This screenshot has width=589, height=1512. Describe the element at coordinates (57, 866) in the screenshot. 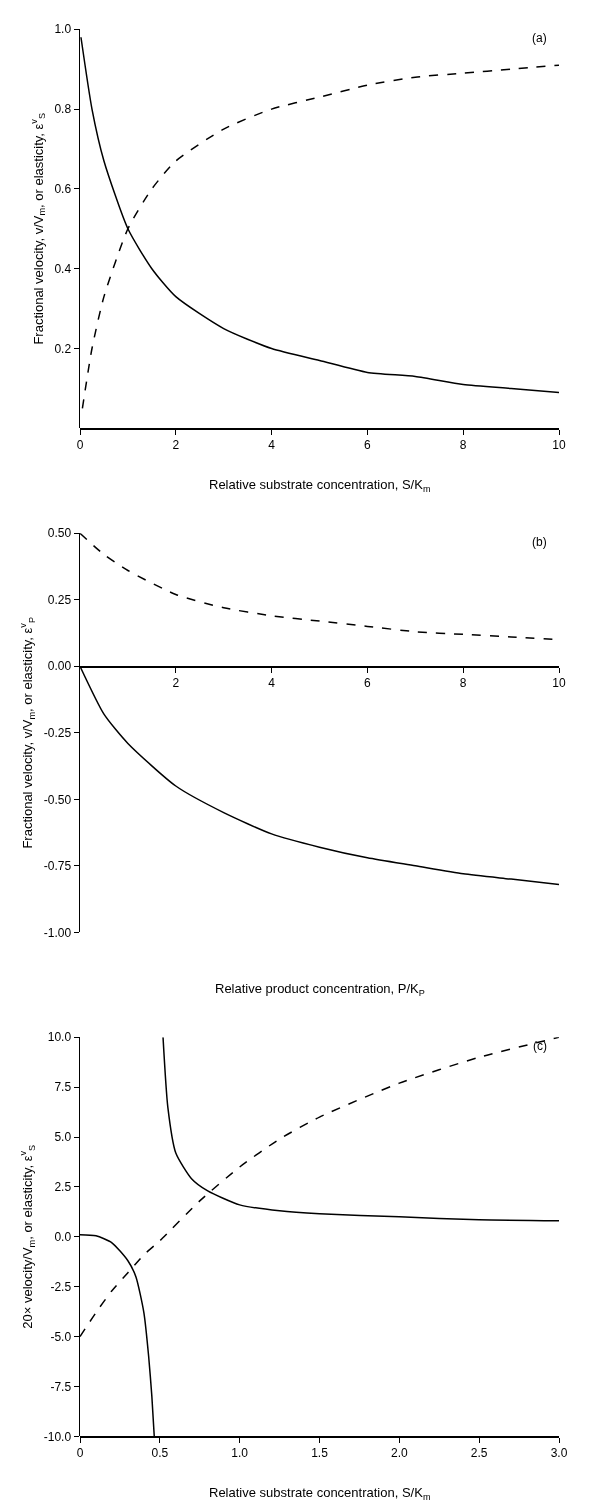

I see `y-tick-label: -0.75` at that location.